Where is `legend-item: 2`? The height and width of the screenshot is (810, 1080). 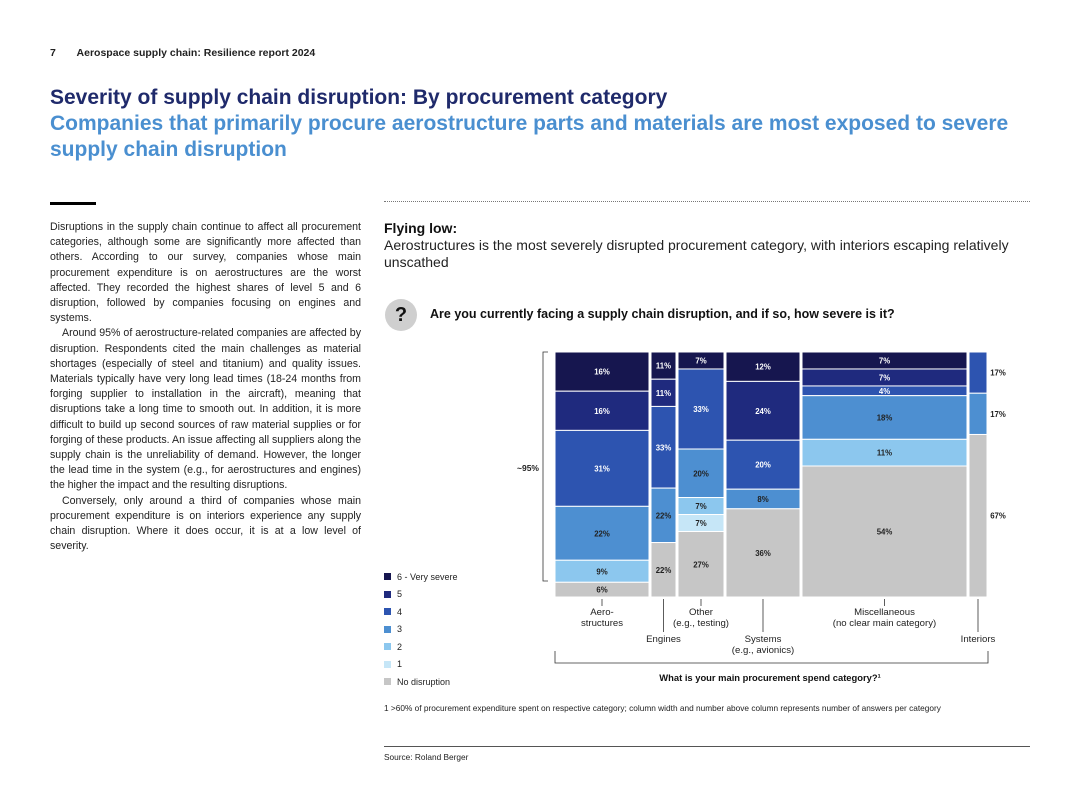 legend-item: 2 is located at coordinates (421, 647).